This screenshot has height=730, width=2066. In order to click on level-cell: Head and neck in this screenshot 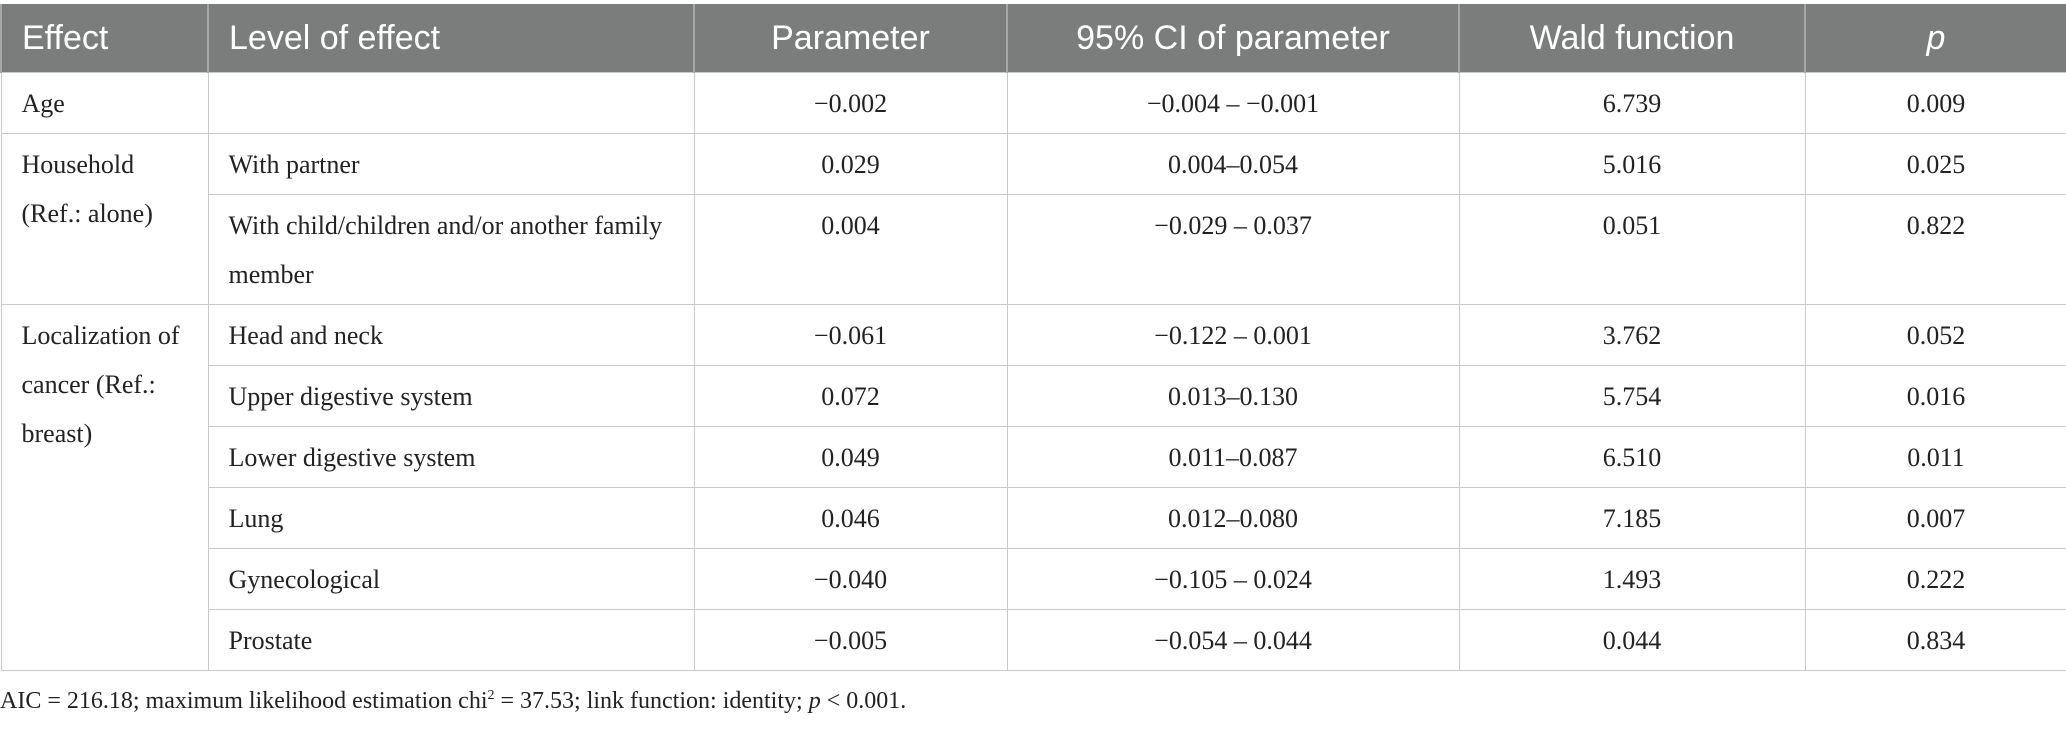, I will do `click(451, 335)`.